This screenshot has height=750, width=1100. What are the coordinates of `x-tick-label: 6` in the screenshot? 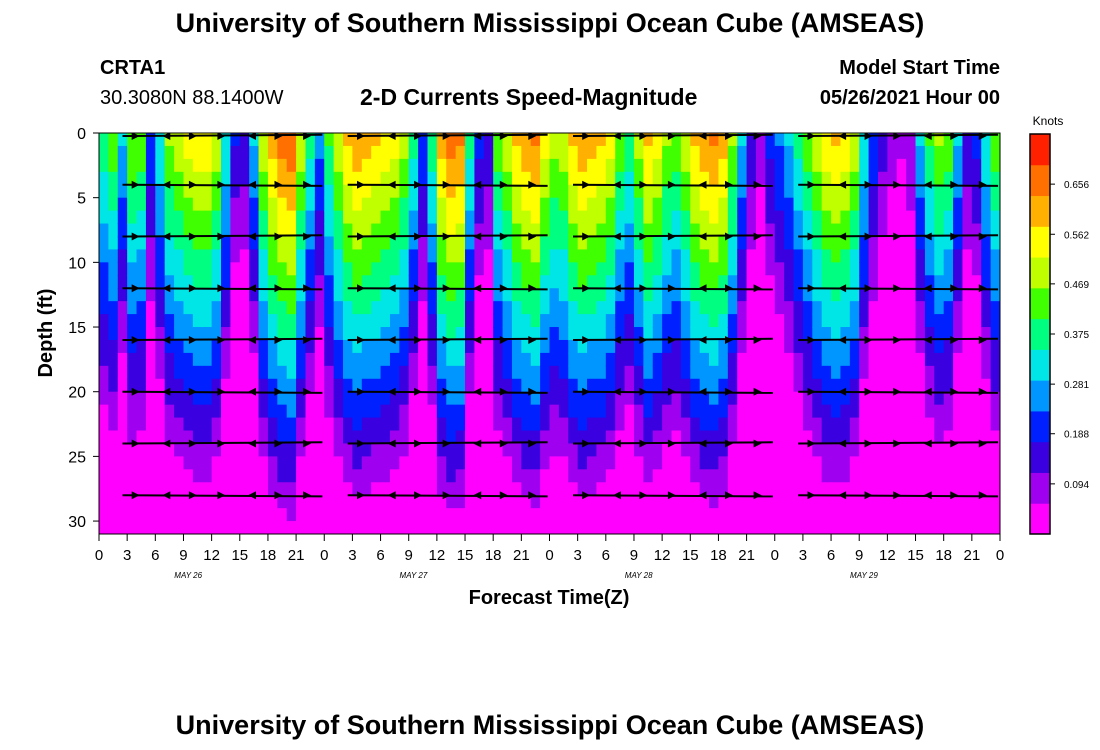 It's located at (606, 555).